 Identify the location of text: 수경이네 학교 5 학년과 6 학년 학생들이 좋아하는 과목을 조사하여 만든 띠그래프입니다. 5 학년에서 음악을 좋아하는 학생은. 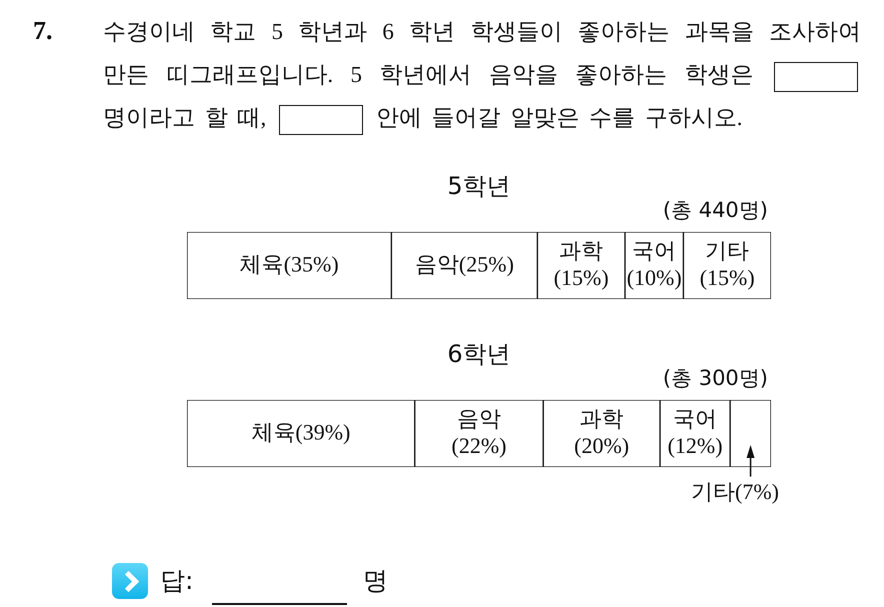
(482, 53).